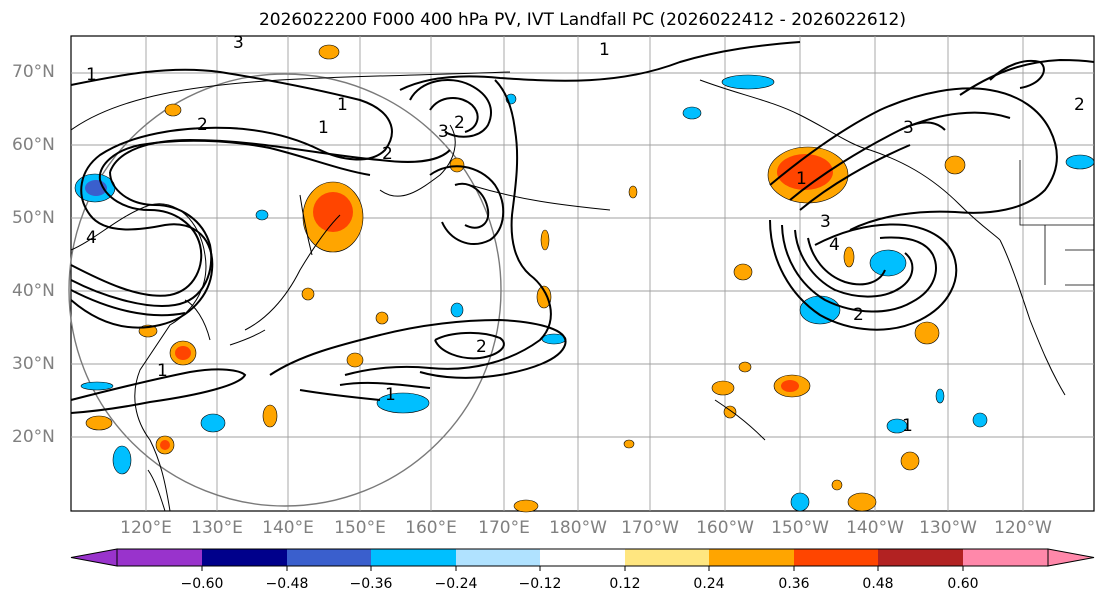  What do you see at coordinates (287, 584) in the screenshot?
I see `colorbar-label: −0.48` at bounding box center [287, 584].